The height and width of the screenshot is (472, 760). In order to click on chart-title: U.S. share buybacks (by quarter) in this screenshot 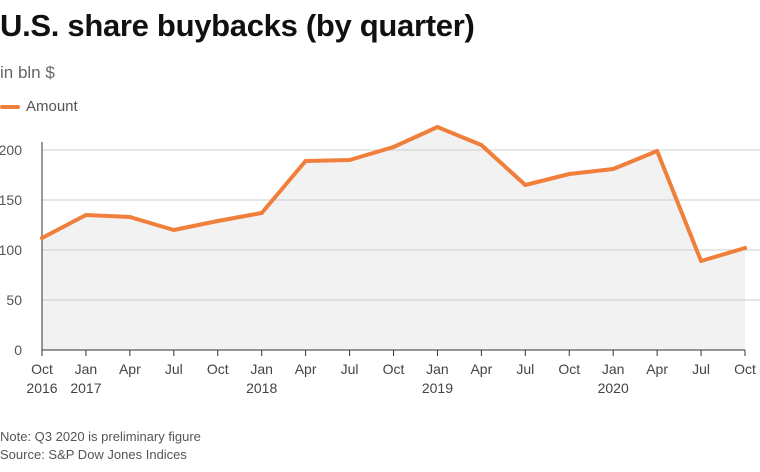, I will do `click(237, 25)`.